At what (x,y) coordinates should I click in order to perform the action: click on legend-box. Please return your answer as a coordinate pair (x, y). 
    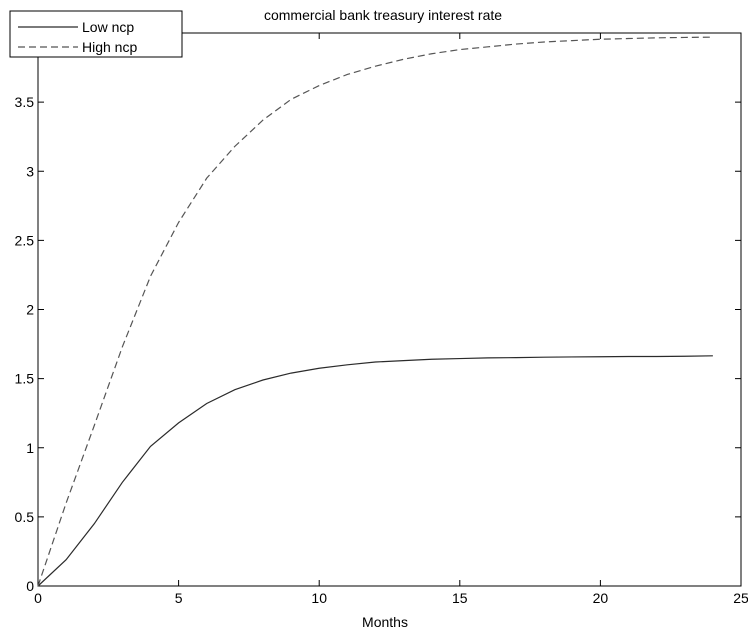
    Looking at the image, I should click on (96, 34).